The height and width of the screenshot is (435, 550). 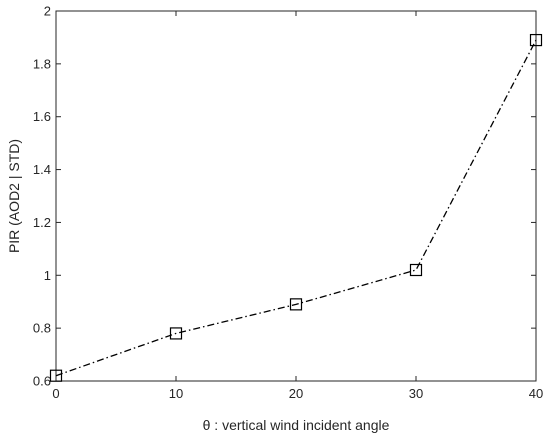 What do you see at coordinates (416, 393) in the screenshot?
I see `x-tick-label: 30` at bounding box center [416, 393].